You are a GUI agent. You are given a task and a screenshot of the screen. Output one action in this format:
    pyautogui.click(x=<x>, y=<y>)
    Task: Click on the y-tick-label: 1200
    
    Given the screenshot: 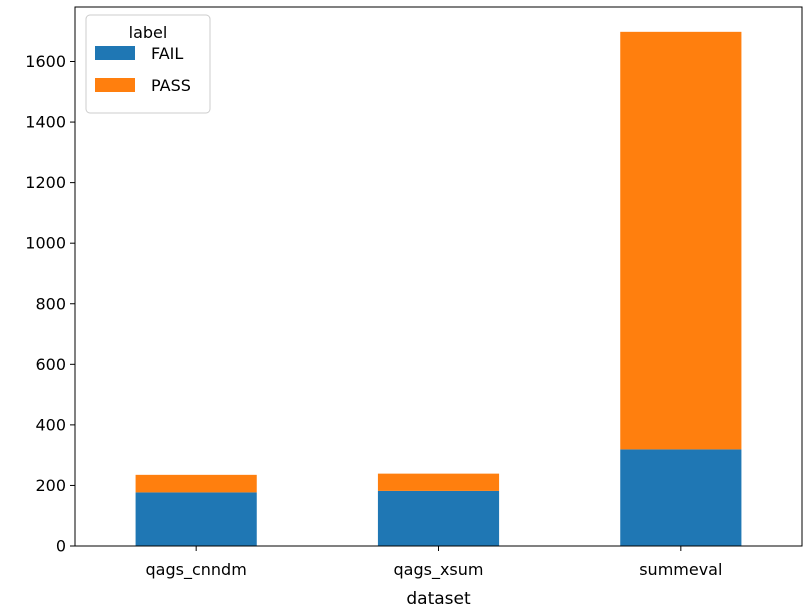 What is the action you would take?
    pyautogui.click(x=45, y=182)
    